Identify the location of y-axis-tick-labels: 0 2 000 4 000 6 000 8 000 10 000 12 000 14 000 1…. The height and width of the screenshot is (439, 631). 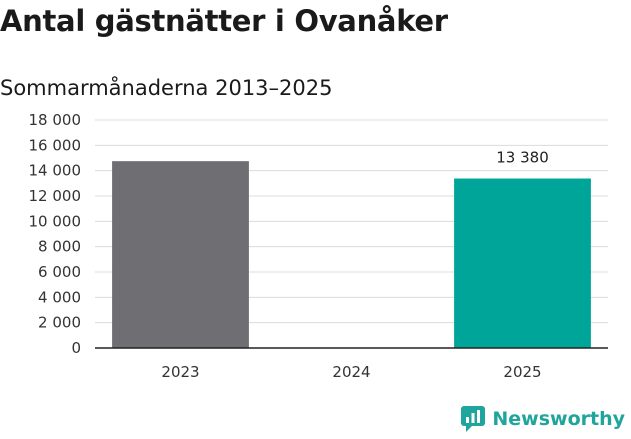
(55, 234).